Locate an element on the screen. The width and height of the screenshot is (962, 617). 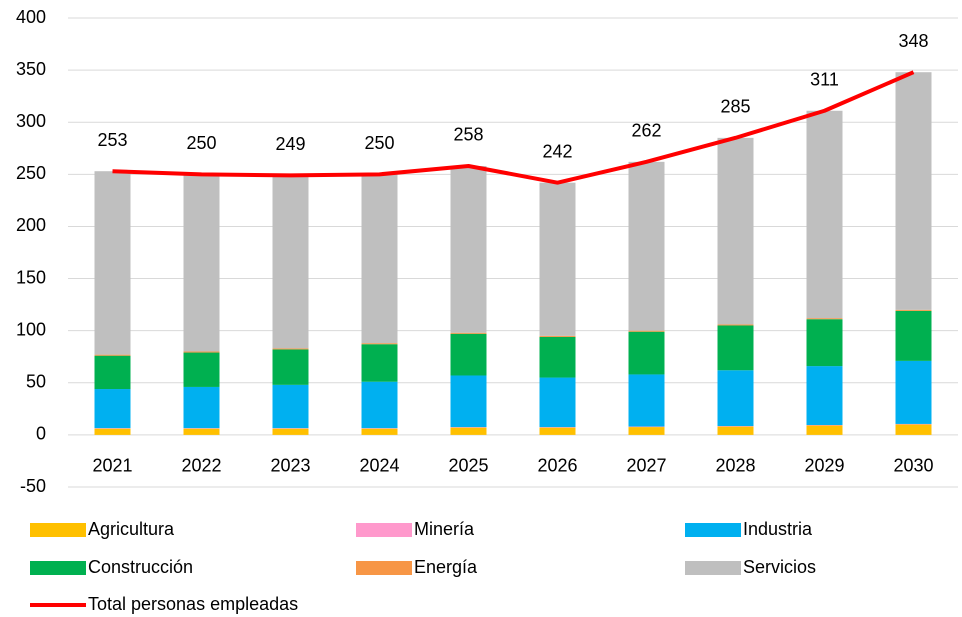
data-label: 242 is located at coordinates (557, 151).